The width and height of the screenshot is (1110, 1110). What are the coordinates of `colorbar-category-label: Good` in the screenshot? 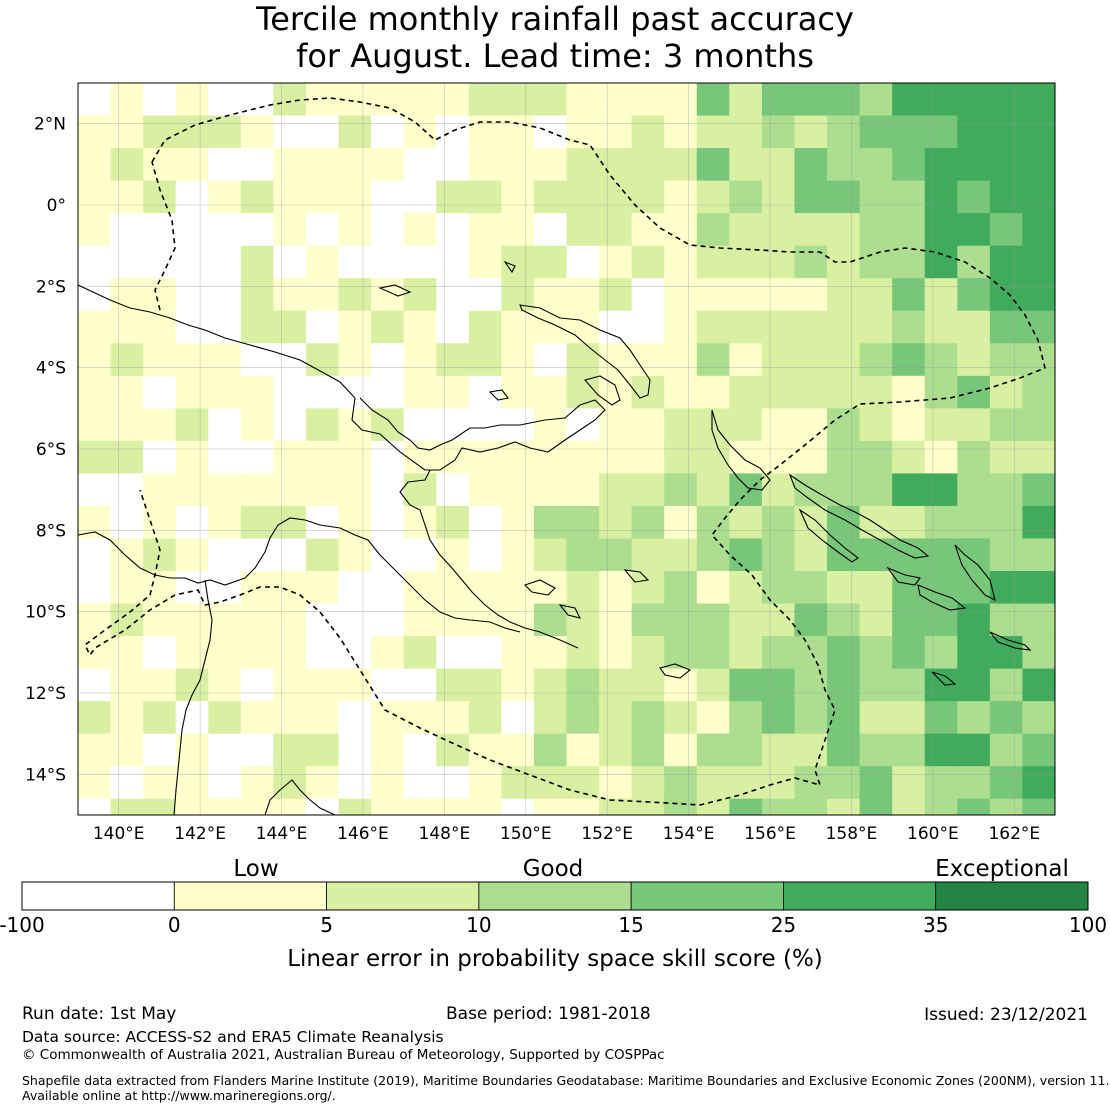 It's located at (553, 869).